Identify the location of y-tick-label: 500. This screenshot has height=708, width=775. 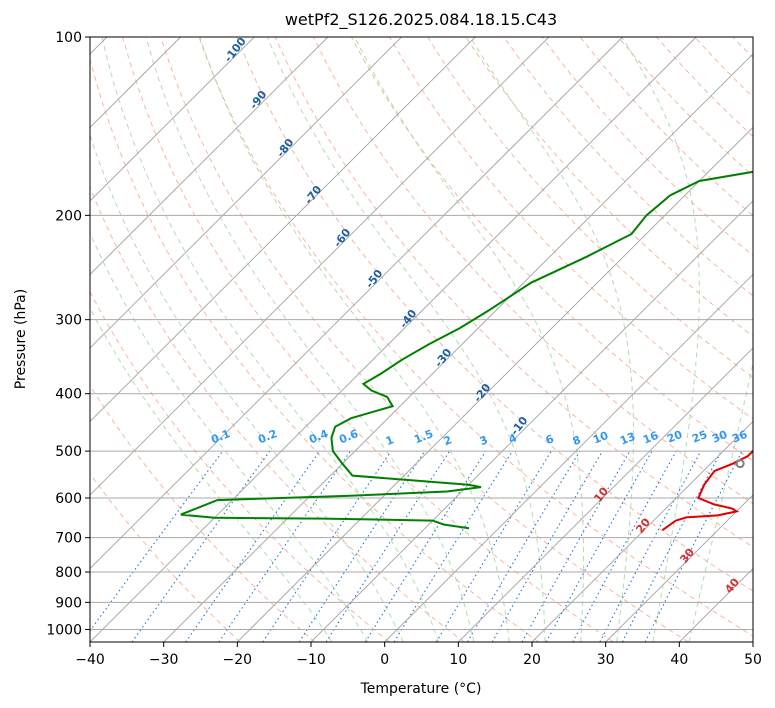
(68, 452).